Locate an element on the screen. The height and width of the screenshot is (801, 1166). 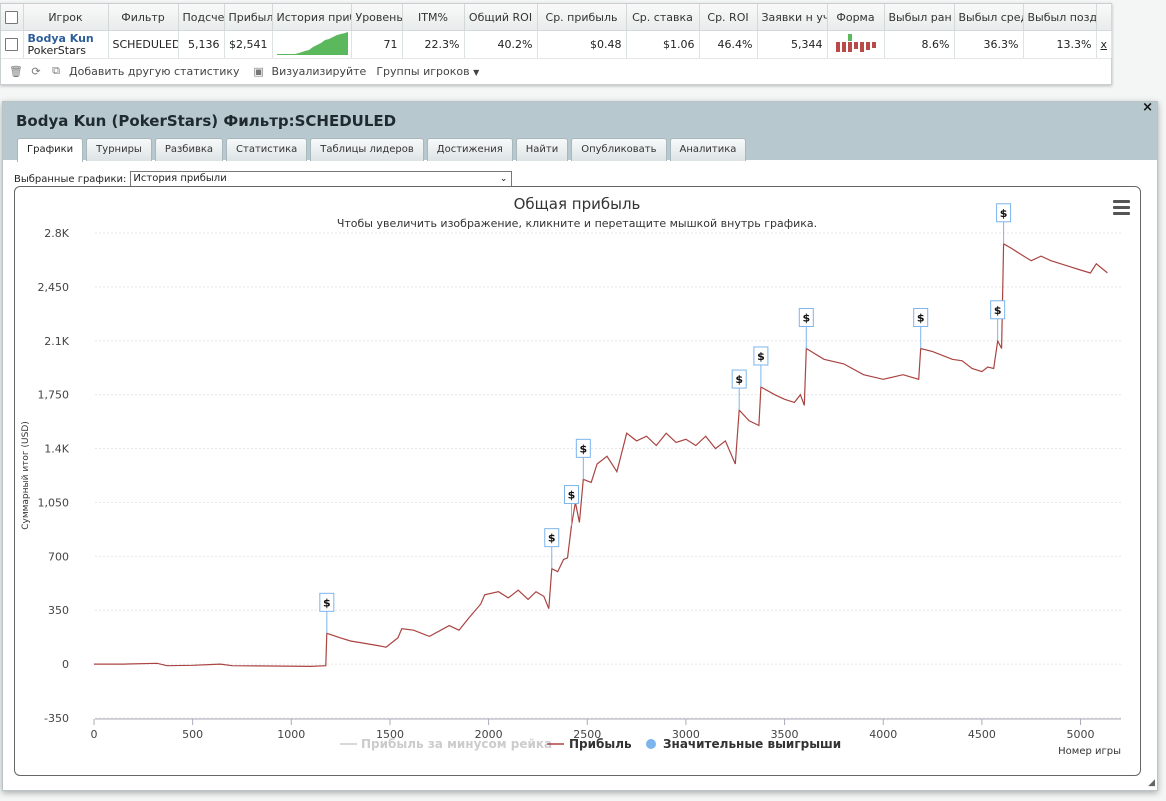
col-header-avg-stake: Ср. ставка is located at coordinates (663, 17).